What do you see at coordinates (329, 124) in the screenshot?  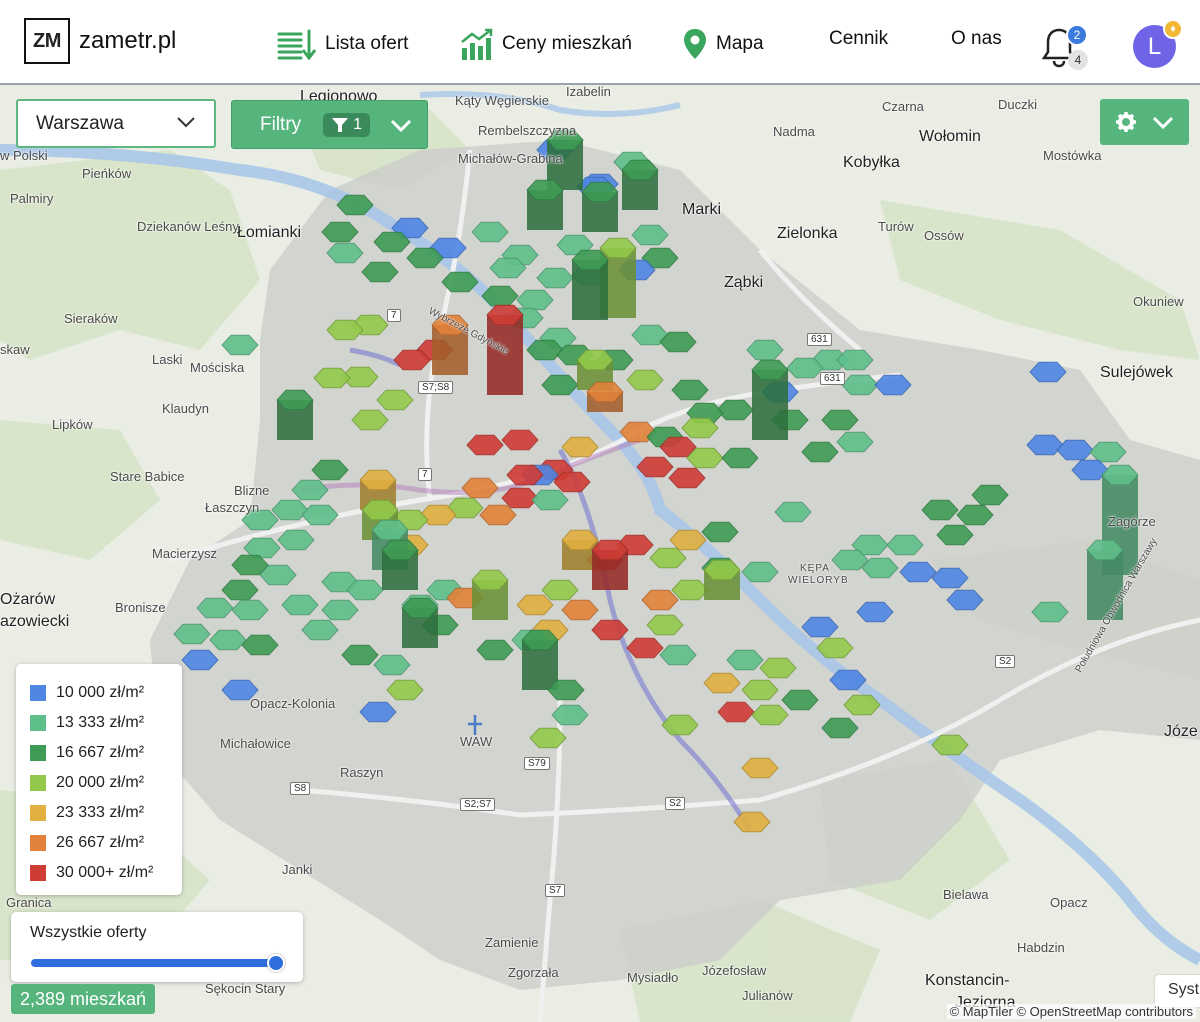 I see `filters-button: Filtry 1` at bounding box center [329, 124].